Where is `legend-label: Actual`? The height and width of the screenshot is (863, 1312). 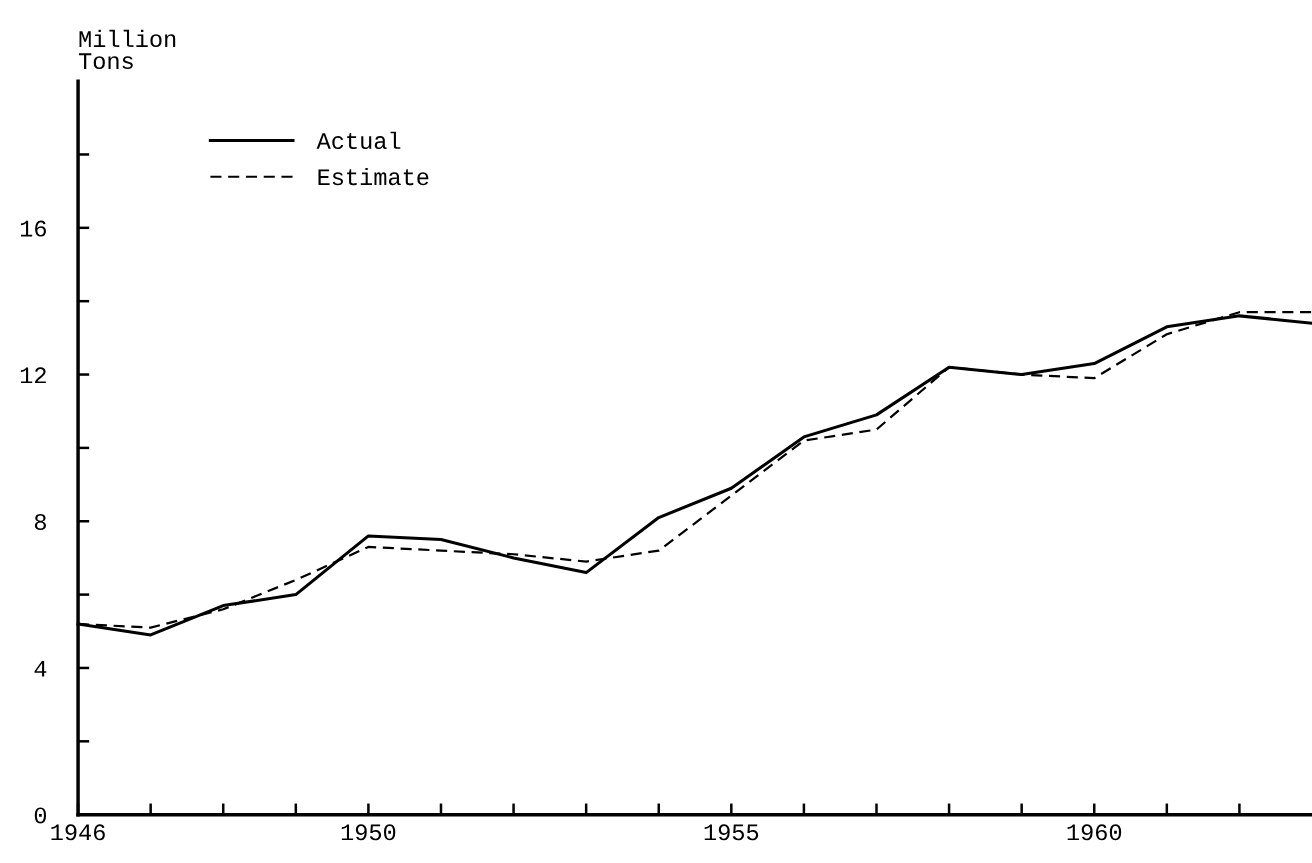
legend-label: Actual is located at coordinates (358, 140).